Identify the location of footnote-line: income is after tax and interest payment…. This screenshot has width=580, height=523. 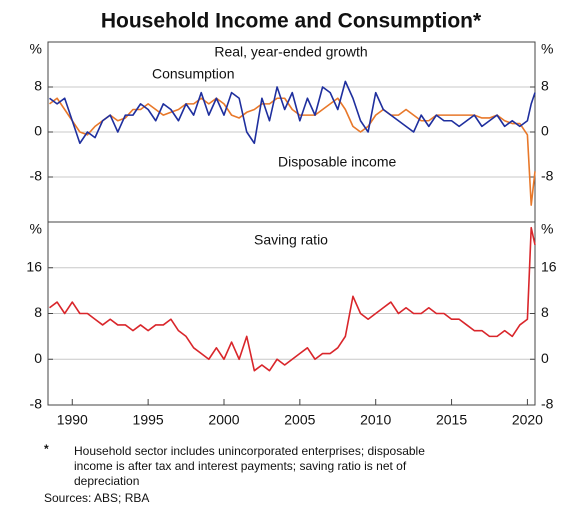
(240, 466).